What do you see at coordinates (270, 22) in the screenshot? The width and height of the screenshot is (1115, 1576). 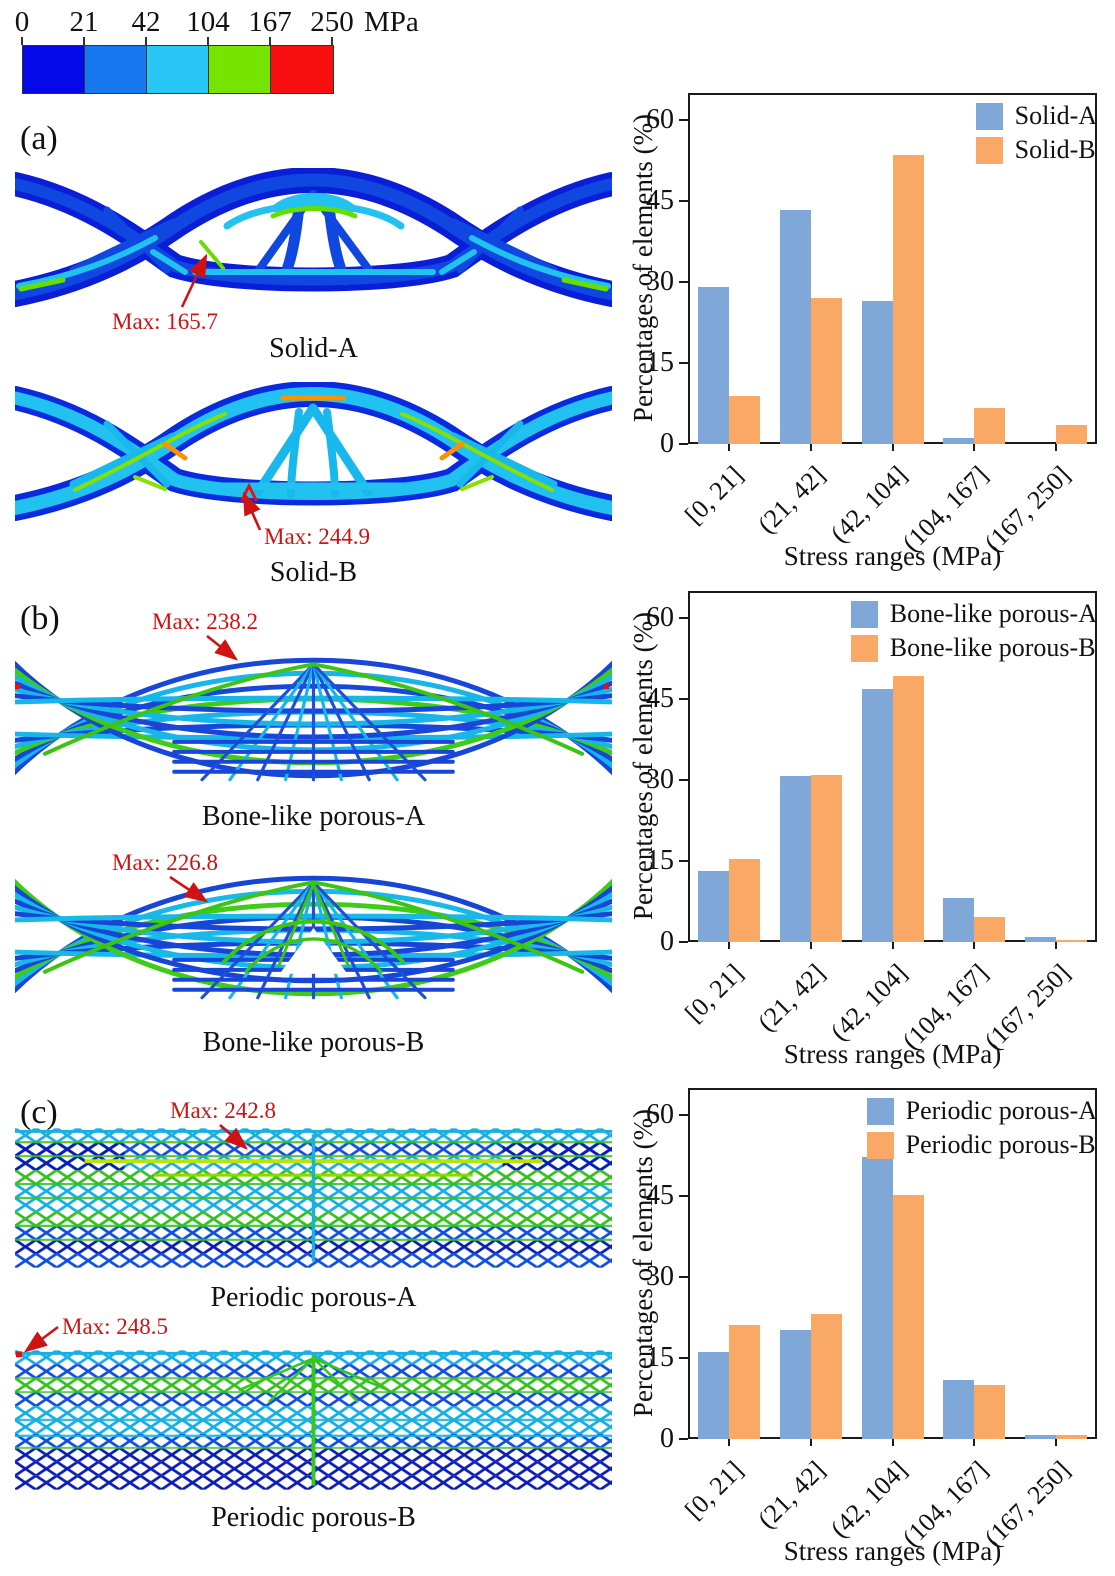 I see `colorbar-tick-label: 167` at bounding box center [270, 22].